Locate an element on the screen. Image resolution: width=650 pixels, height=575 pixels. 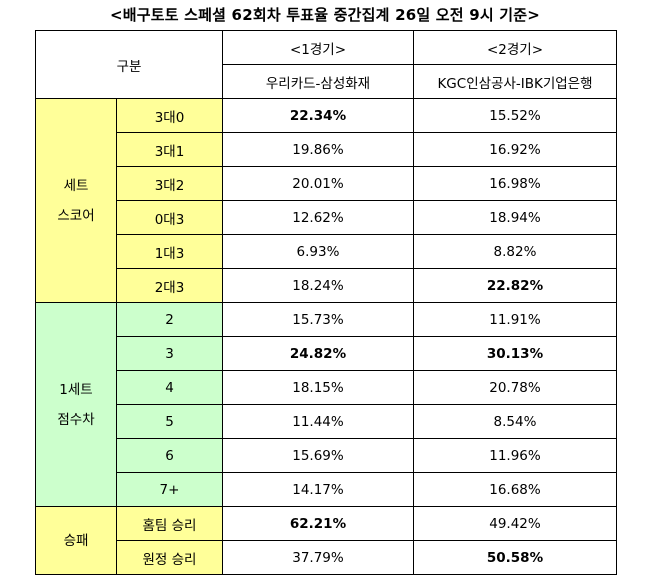
table-row: 4 18.15% 20.78% is located at coordinates (326, 387).